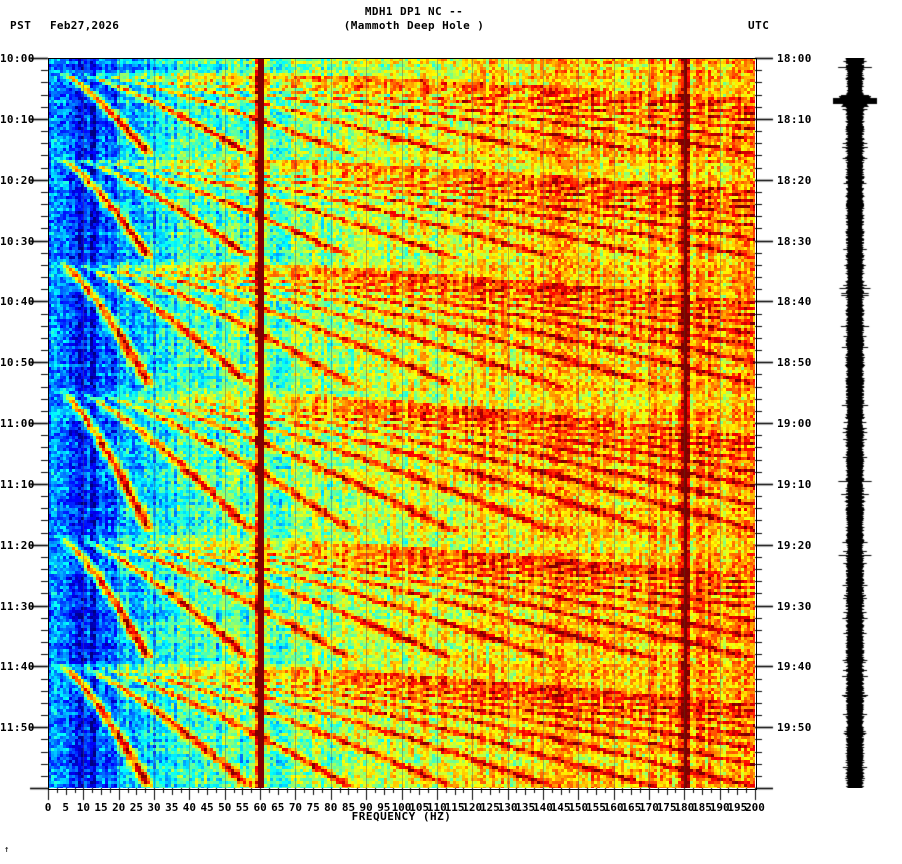 This screenshot has height=864, width=902. I want to click on frequency-tick-label: 190, so click(719, 807).